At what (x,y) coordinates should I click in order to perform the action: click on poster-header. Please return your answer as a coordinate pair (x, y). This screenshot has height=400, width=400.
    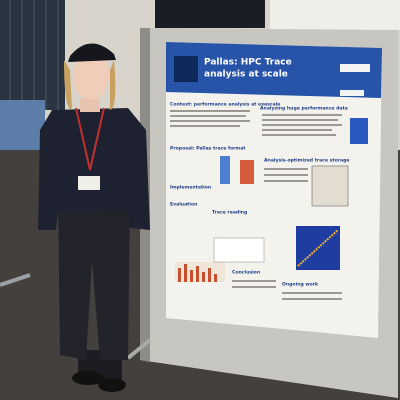
    Looking at the image, I should click on (274, 70).